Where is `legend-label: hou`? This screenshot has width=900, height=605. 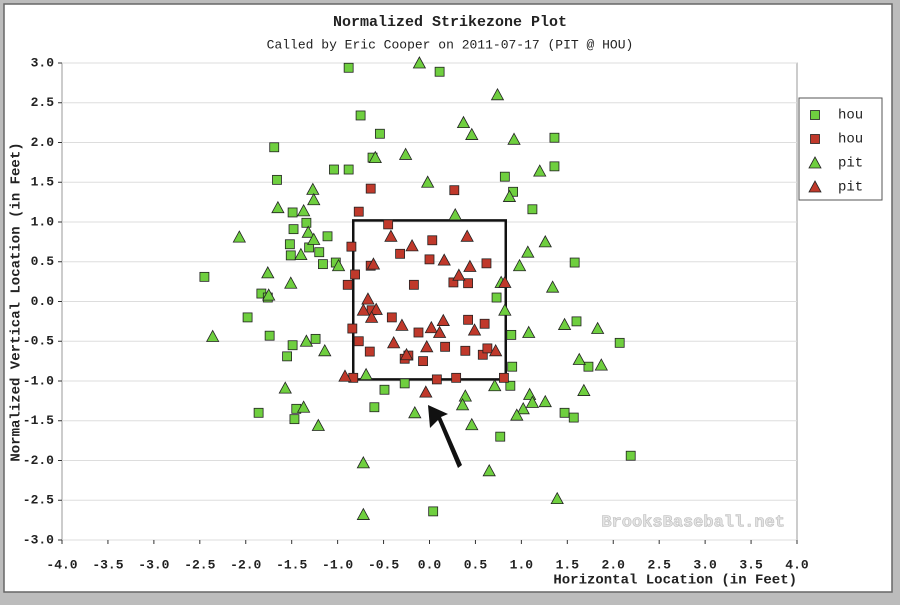
legend-label: hou is located at coordinates (850, 140).